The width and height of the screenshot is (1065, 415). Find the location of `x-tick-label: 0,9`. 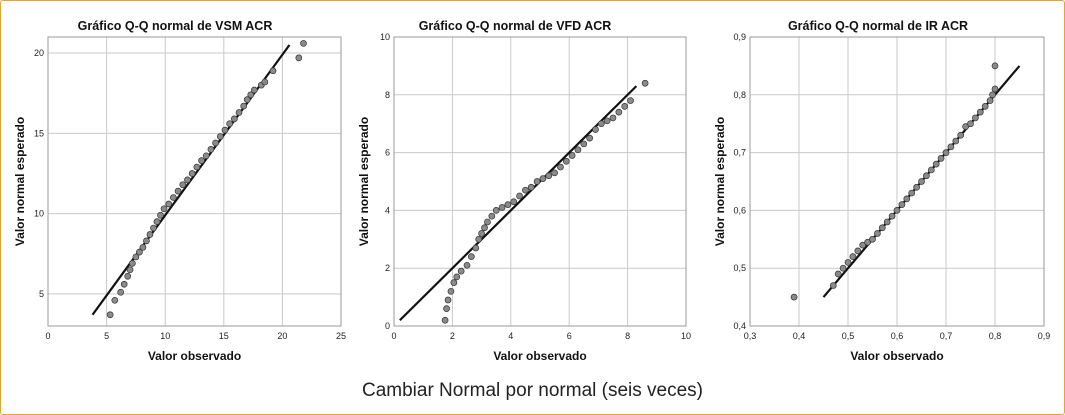

x-tick-label: 0,9 is located at coordinates (1044, 336).